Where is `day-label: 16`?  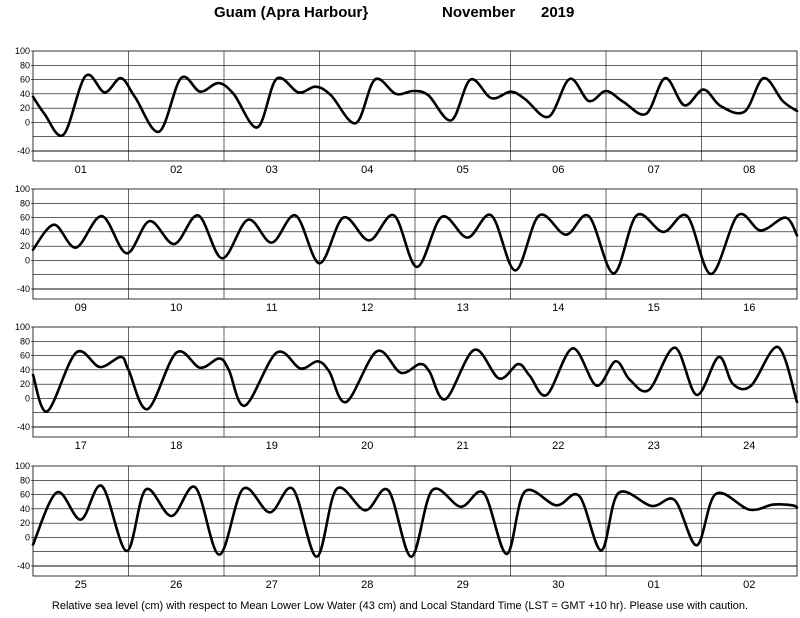
day-label: 16 is located at coordinates (749, 308).